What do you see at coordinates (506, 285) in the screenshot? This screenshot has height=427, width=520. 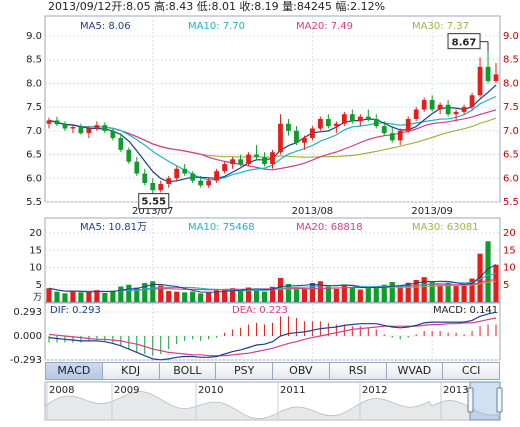 I see `volume-tick-right: 5` at bounding box center [506, 285].